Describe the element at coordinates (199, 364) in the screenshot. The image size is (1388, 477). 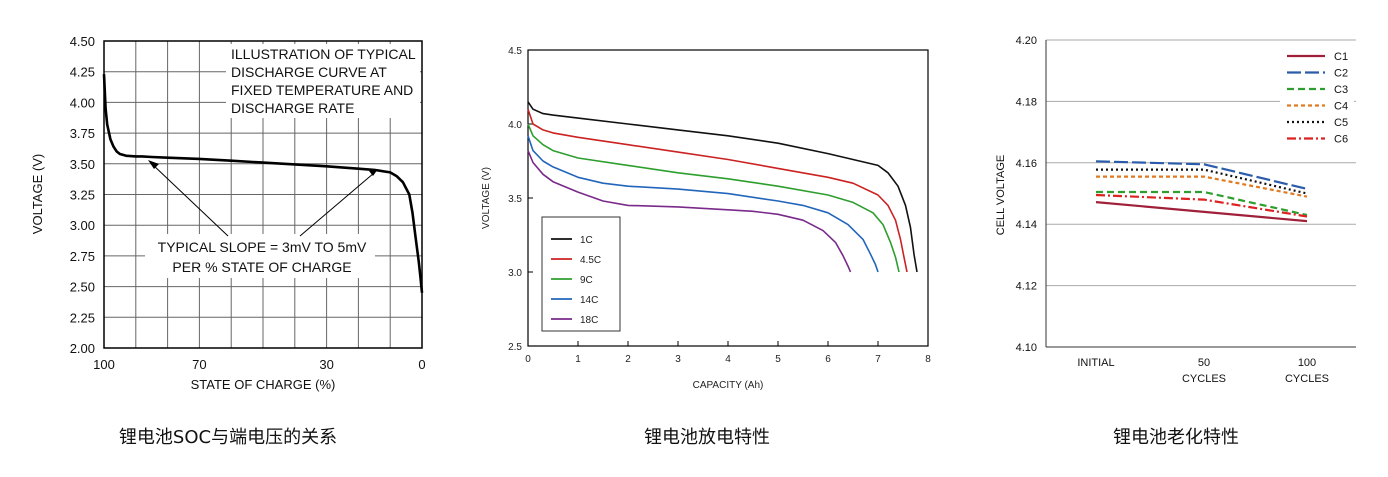
I see `x-tick-label: 70` at that location.